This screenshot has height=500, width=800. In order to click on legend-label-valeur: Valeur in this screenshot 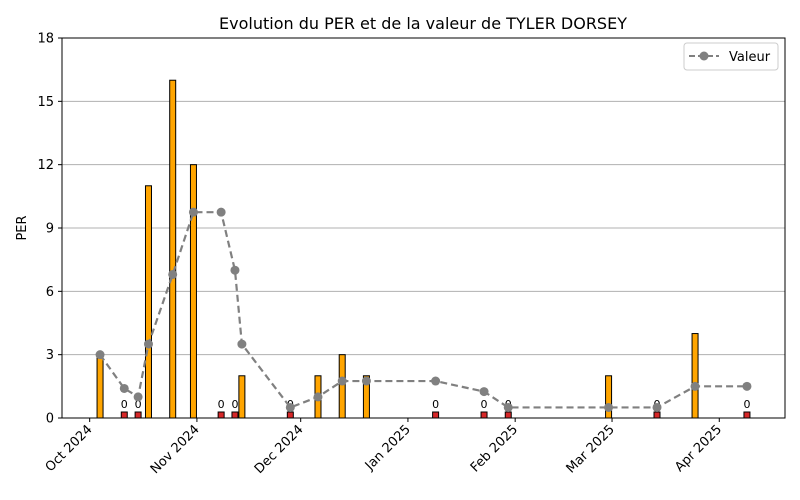, I will do `click(750, 57)`.